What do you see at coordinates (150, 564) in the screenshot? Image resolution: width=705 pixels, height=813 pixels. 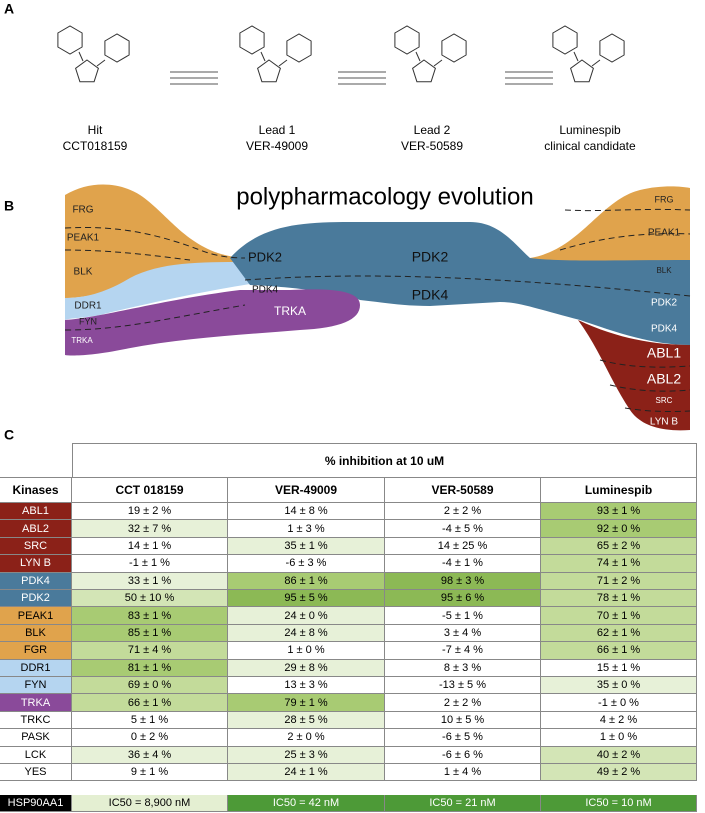 I see `table-cell: -1 ± 1 %` at bounding box center [150, 564].